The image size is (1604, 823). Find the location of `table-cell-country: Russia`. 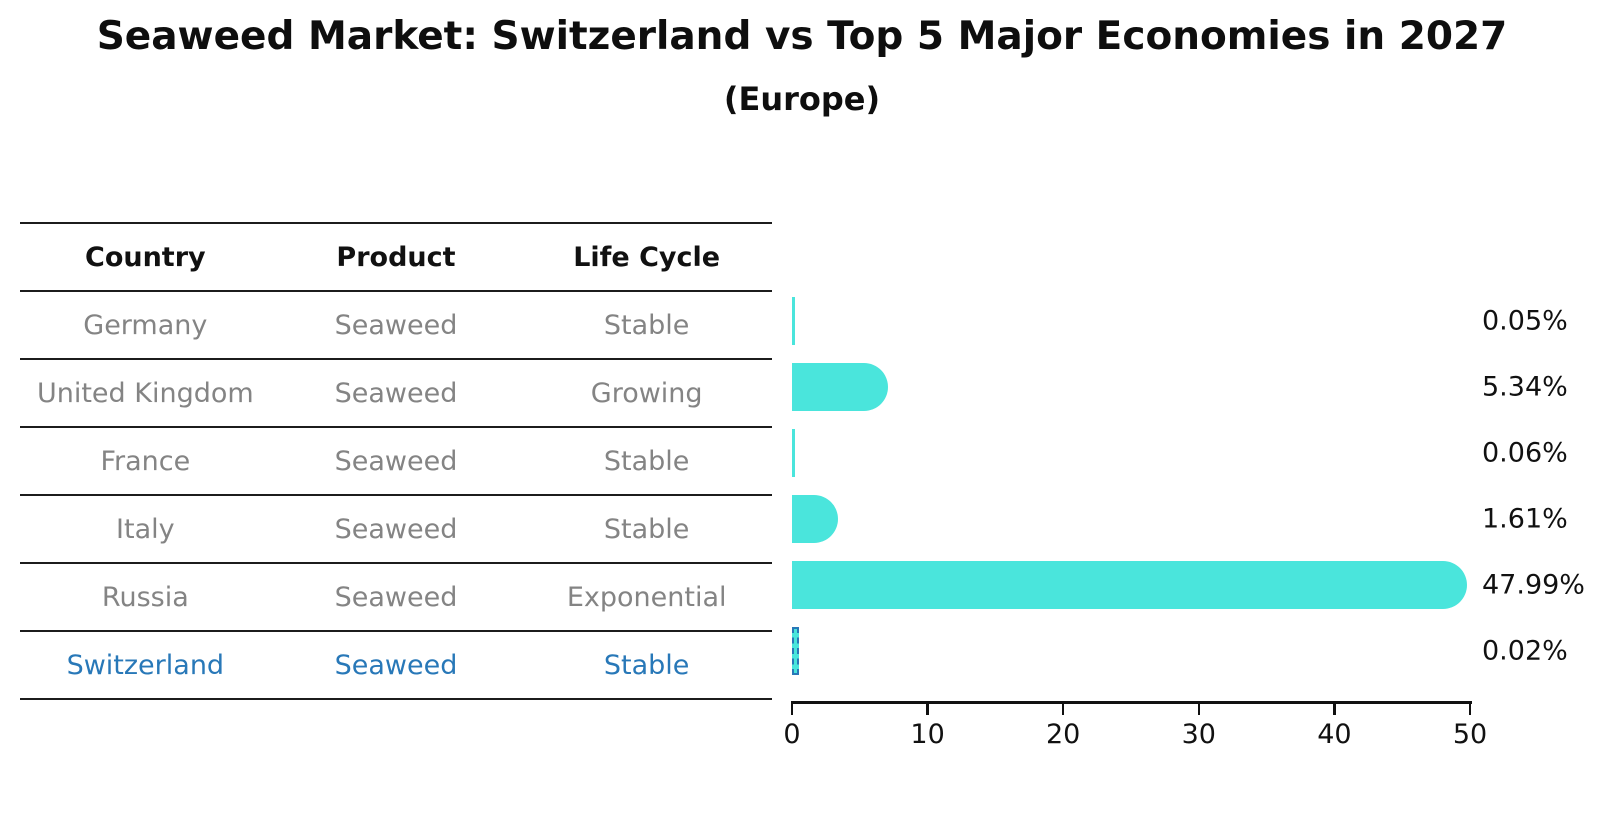

table-cell-country: Russia is located at coordinates (145, 597).